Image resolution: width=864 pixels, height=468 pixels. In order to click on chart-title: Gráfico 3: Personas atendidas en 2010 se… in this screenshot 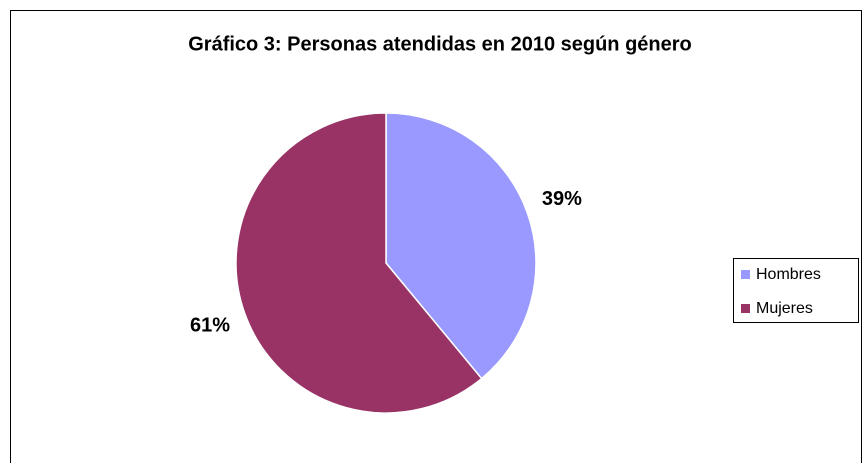, I will do `click(440, 44)`.